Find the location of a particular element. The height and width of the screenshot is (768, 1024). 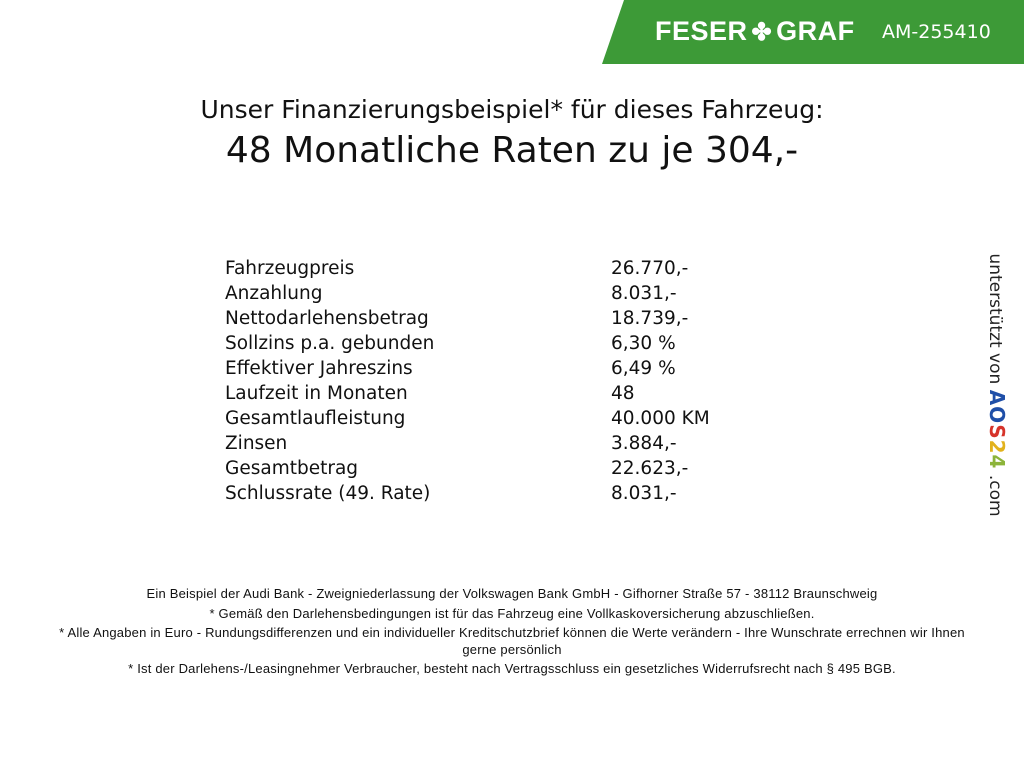

table-row: Laufzeit in Monaten 48 is located at coordinates (525, 395).